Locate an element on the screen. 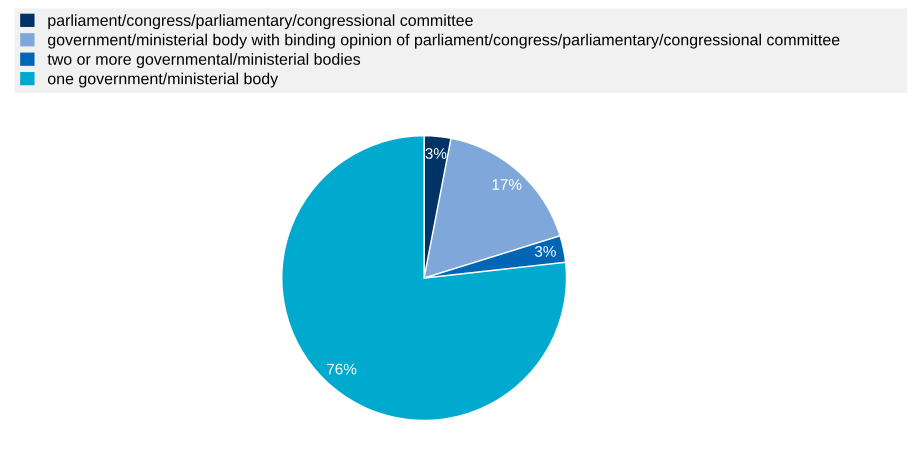  data-label: 76% is located at coordinates (341, 369).